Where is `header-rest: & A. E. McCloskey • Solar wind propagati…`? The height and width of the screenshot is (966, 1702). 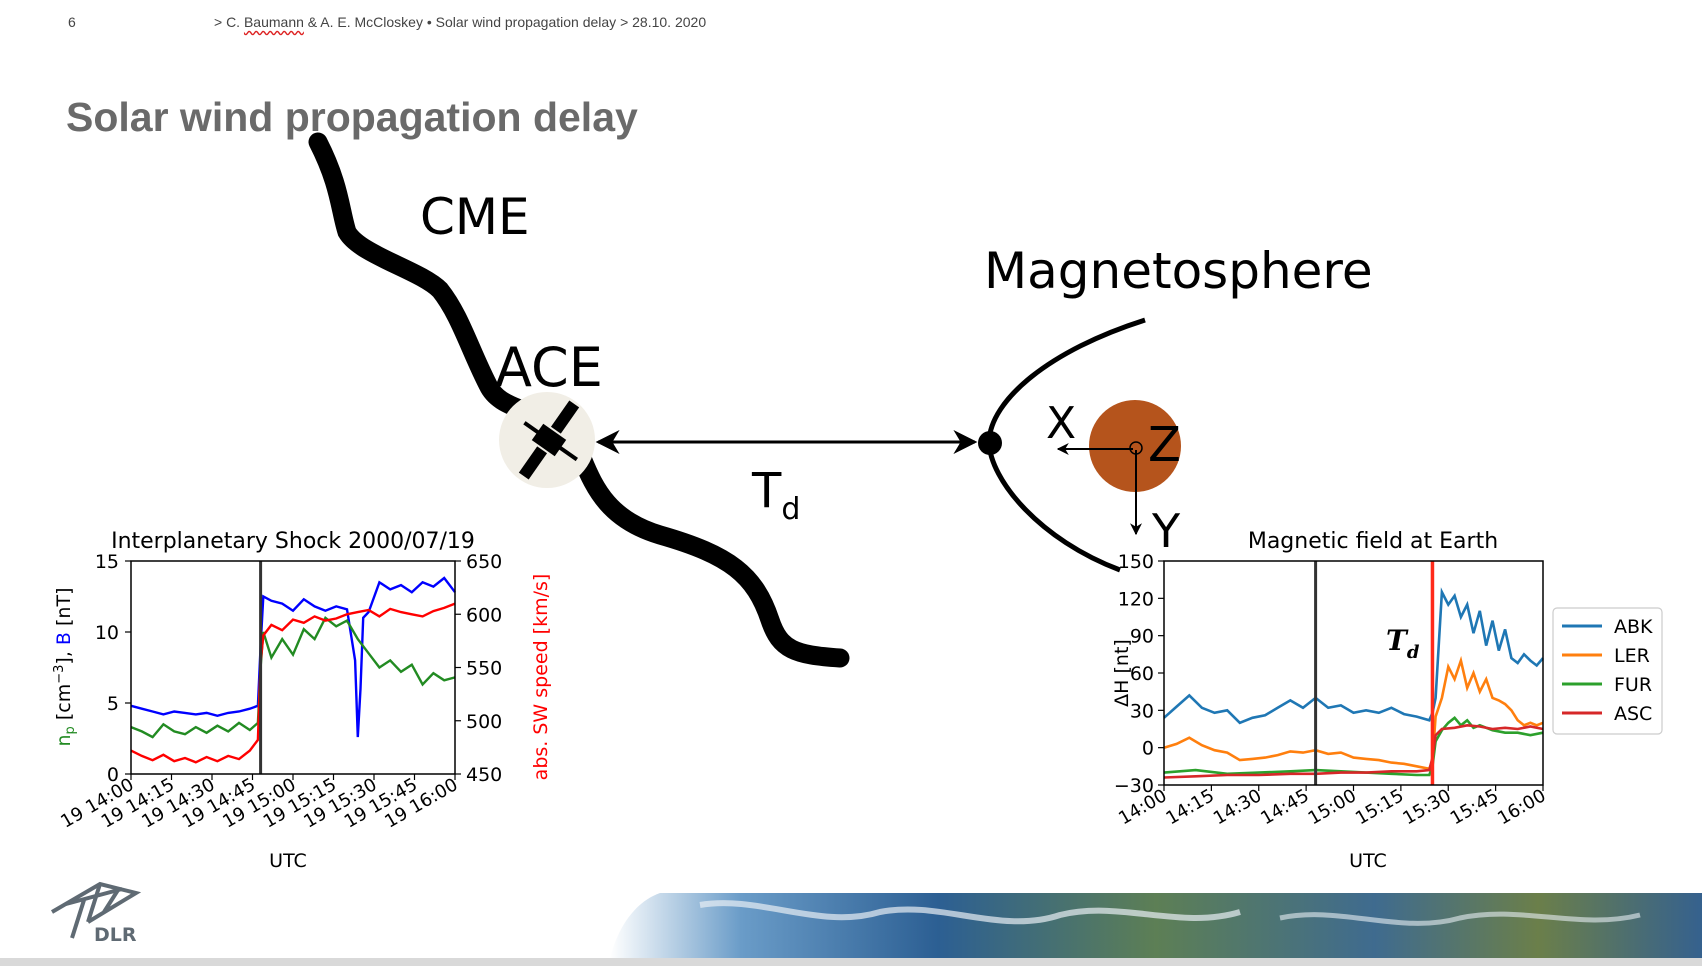 header-rest: & A. E. McCloskey • Solar wind propagati… is located at coordinates (505, 22).